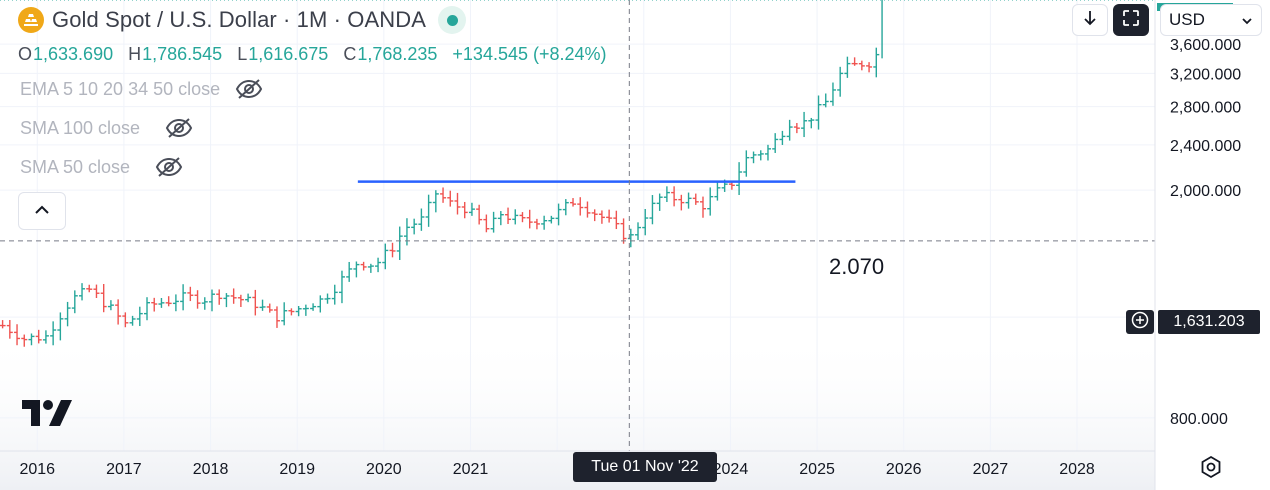 This screenshot has width=1270, height=490. Describe the element at coordinates (1199, 419) in the screenshot. I see `y-tick-label: 800.000` at that location.